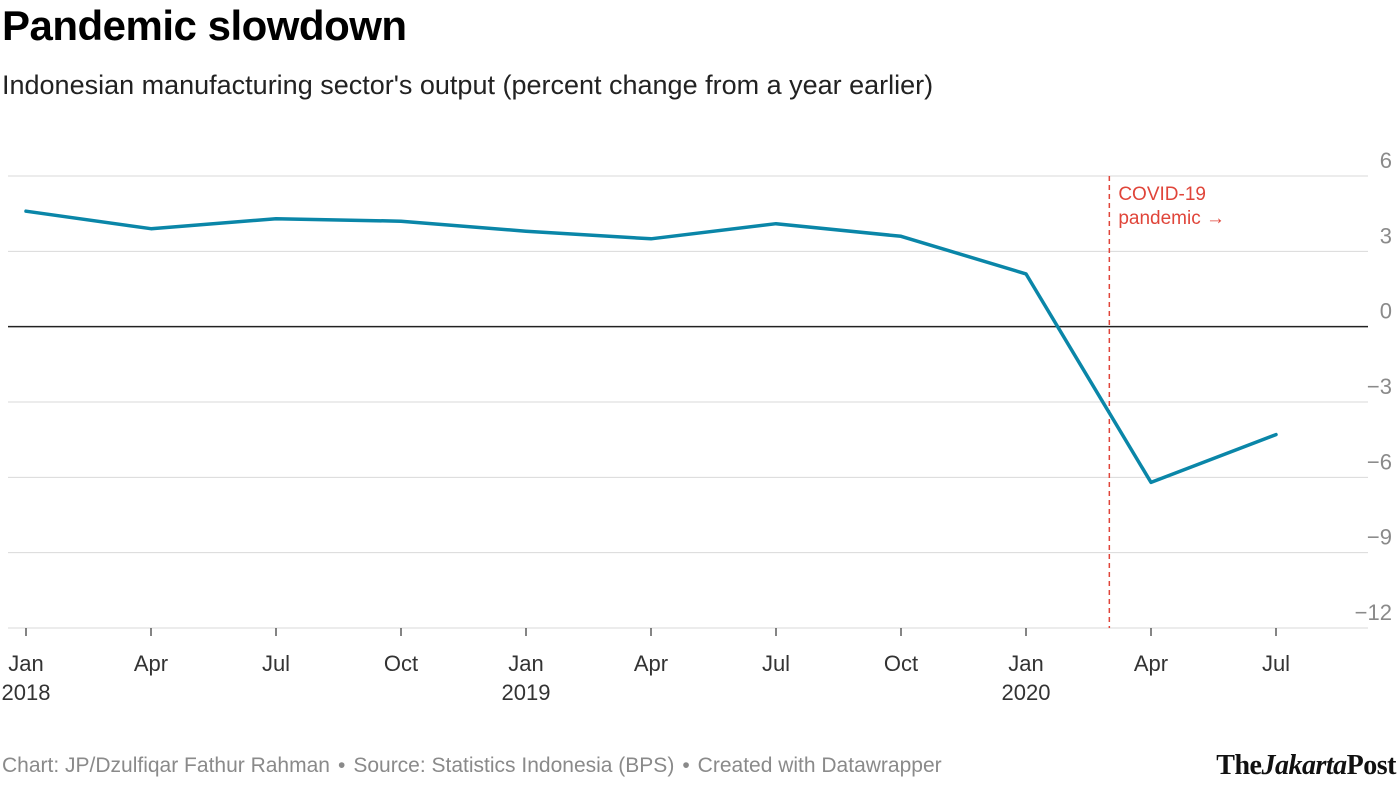  I want to click on y-tick-label: 3, so click(1386, 235).